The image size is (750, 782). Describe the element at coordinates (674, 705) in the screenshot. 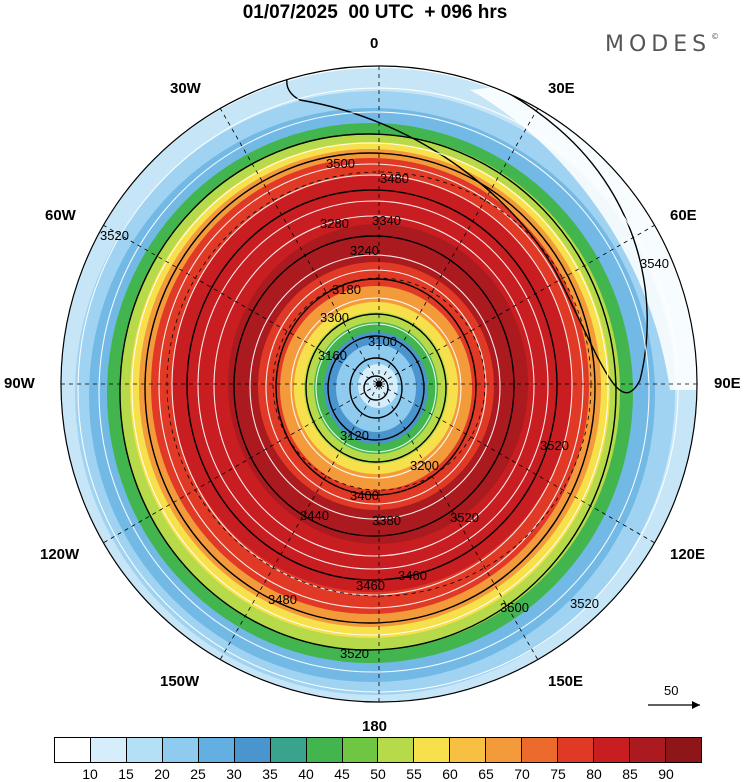

I see `arrow-right-icon` at that location.